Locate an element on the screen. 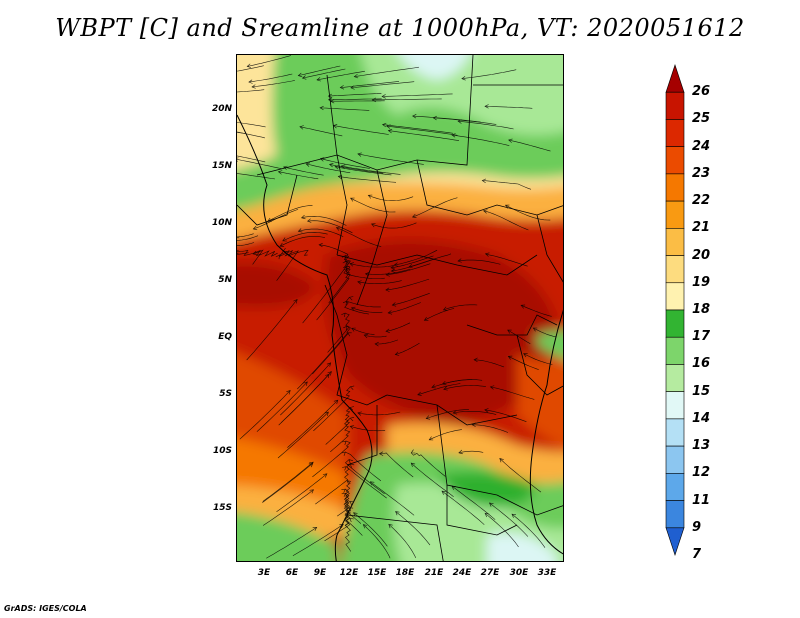 Image resolution: width=800 pixels, height=618 pixels. colorbar-label: 7 is located at coordinates (697, 554).